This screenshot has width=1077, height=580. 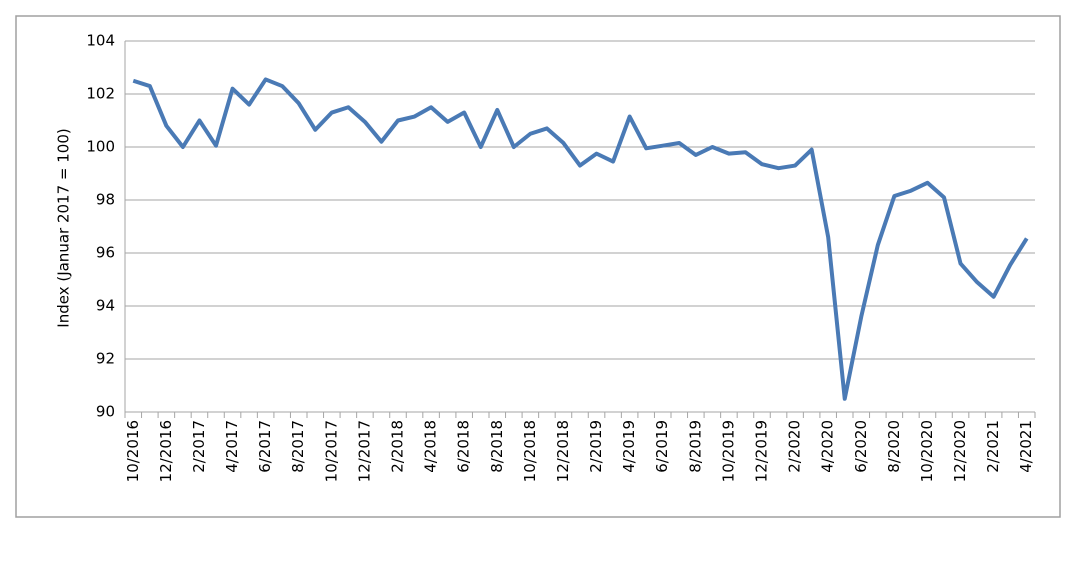 What do you see at coordinates (894, 446) in the screenshot?
I see `x-tick-label: 8/2020` at bounding box center [894, 446].